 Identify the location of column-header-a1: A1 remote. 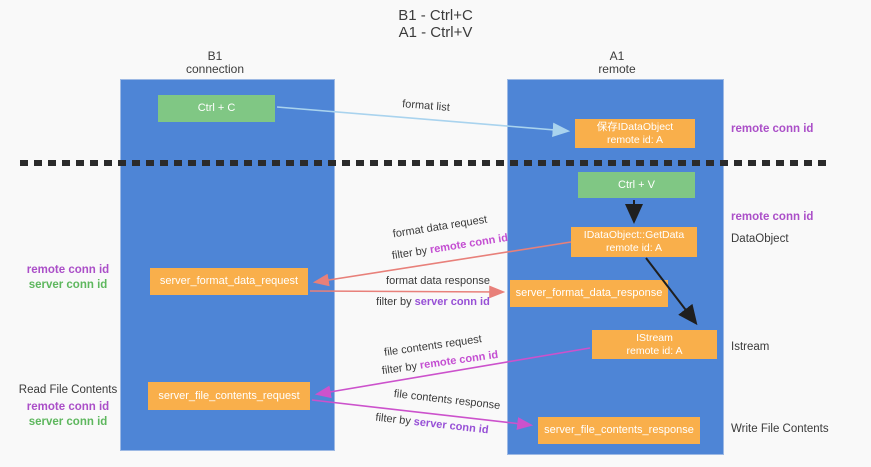
(617, 63).